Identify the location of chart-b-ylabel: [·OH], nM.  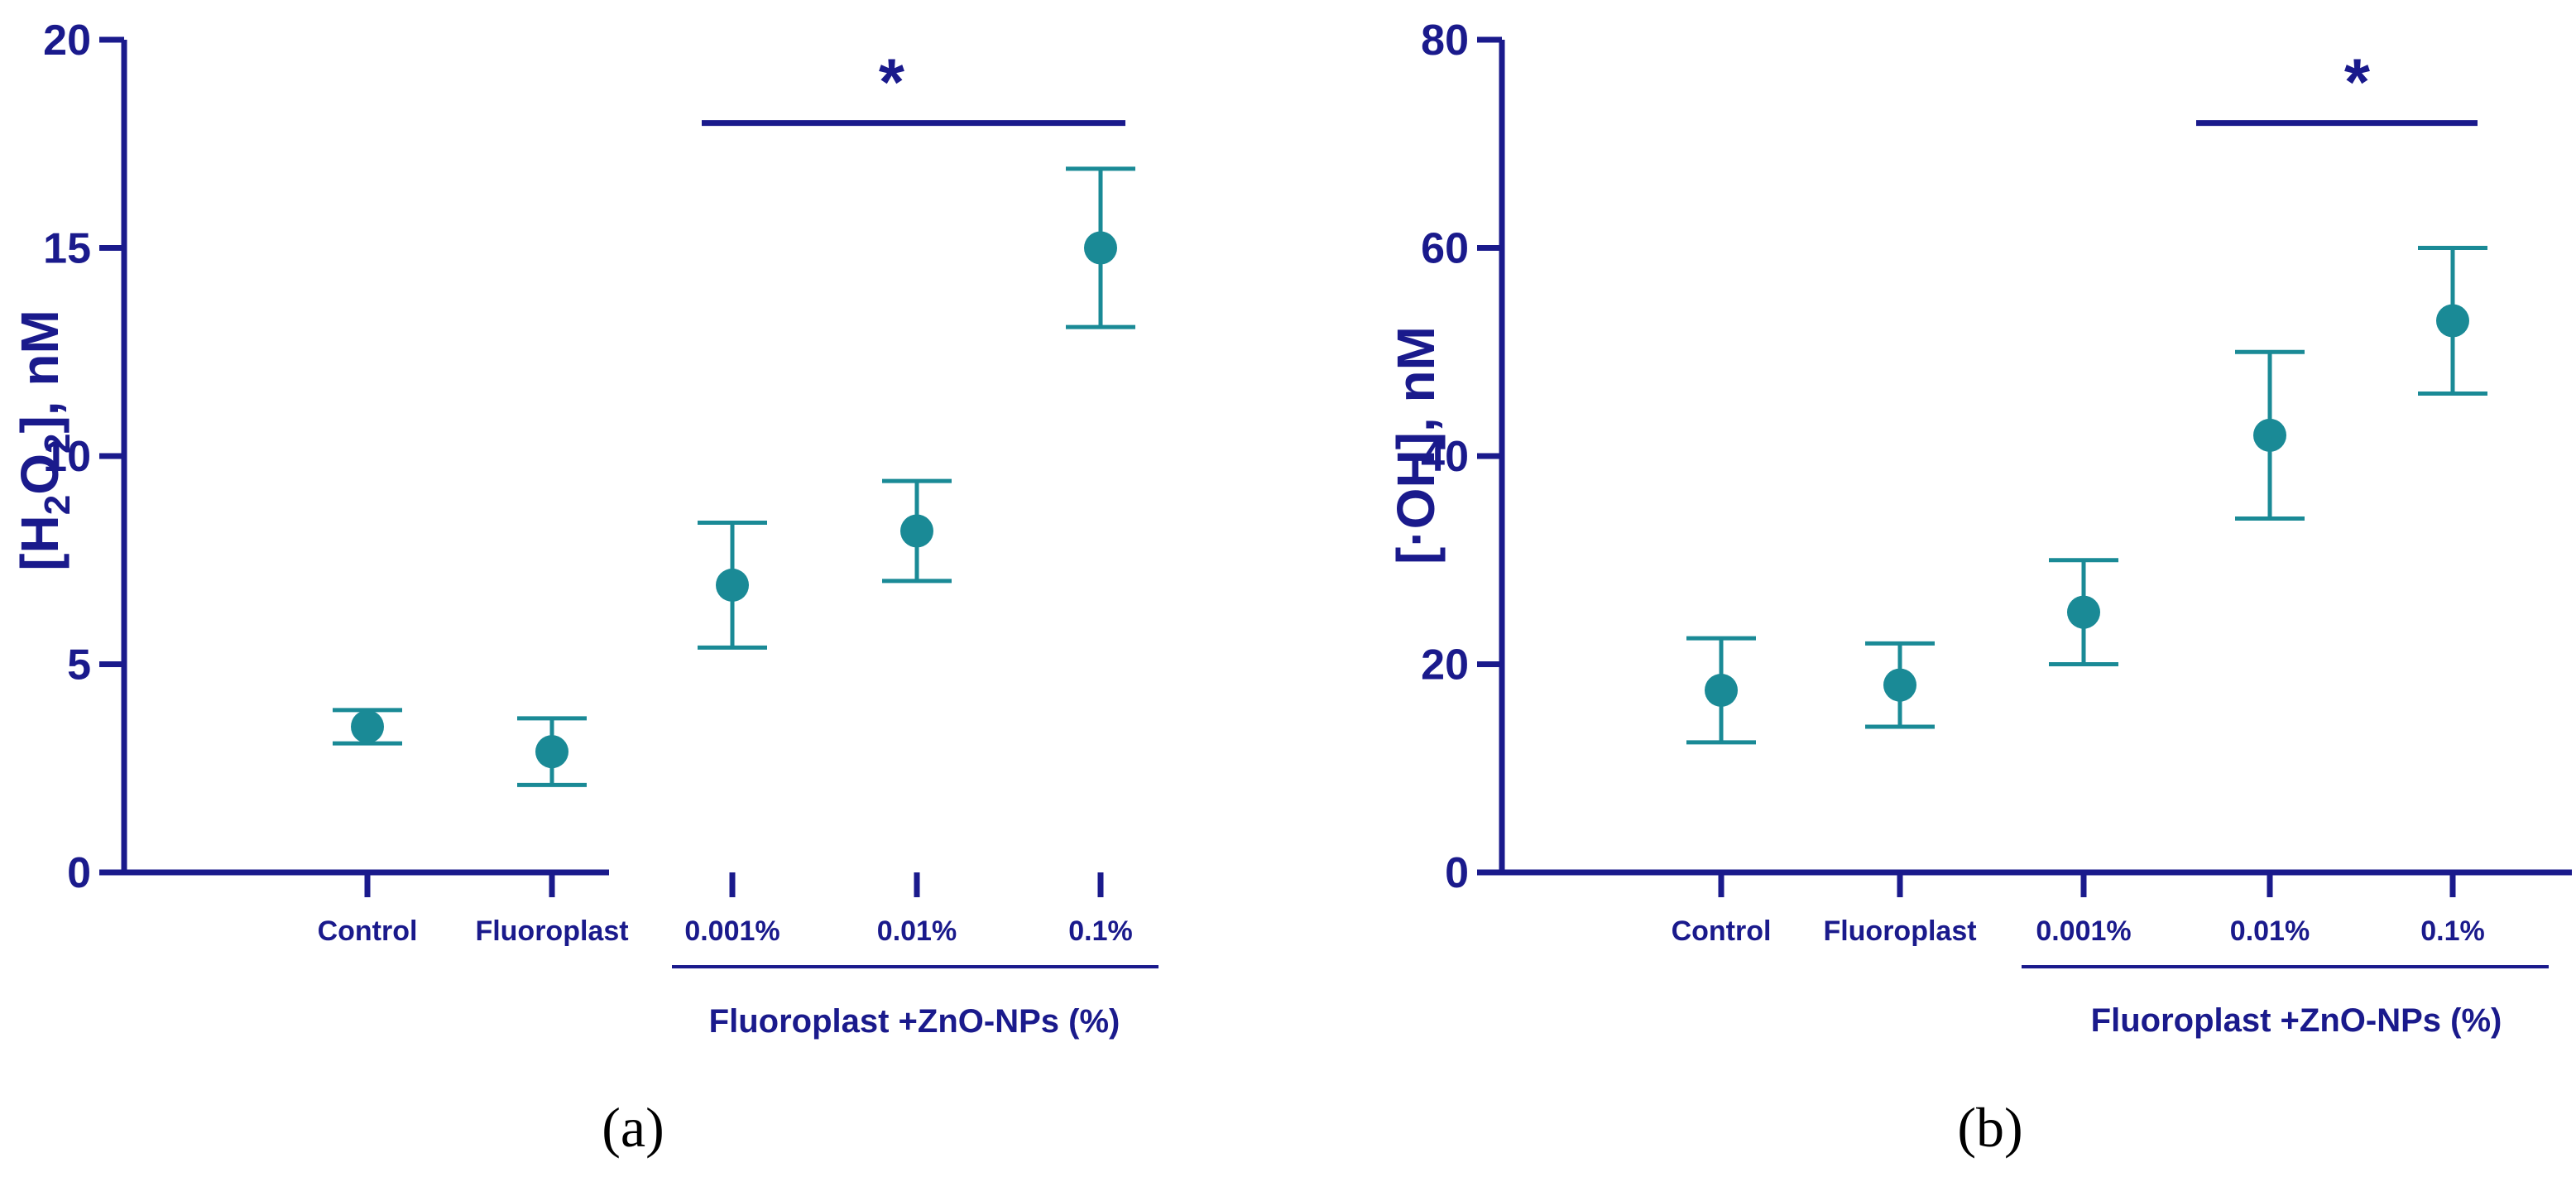
(1416, 445).